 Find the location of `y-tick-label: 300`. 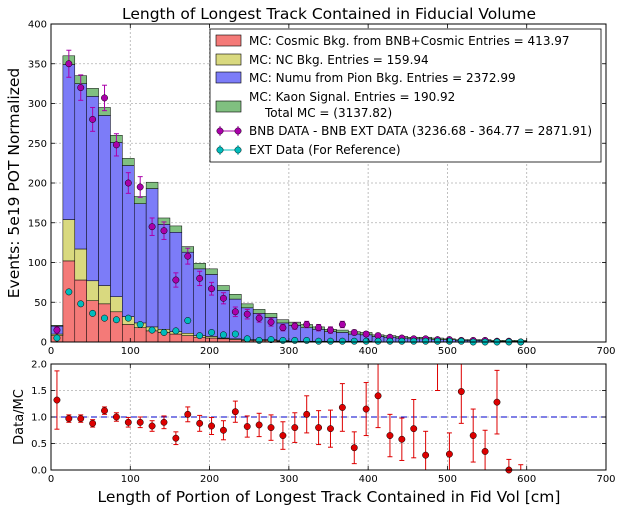

y-tick-label: 300 is located at coordinates (37, 104).